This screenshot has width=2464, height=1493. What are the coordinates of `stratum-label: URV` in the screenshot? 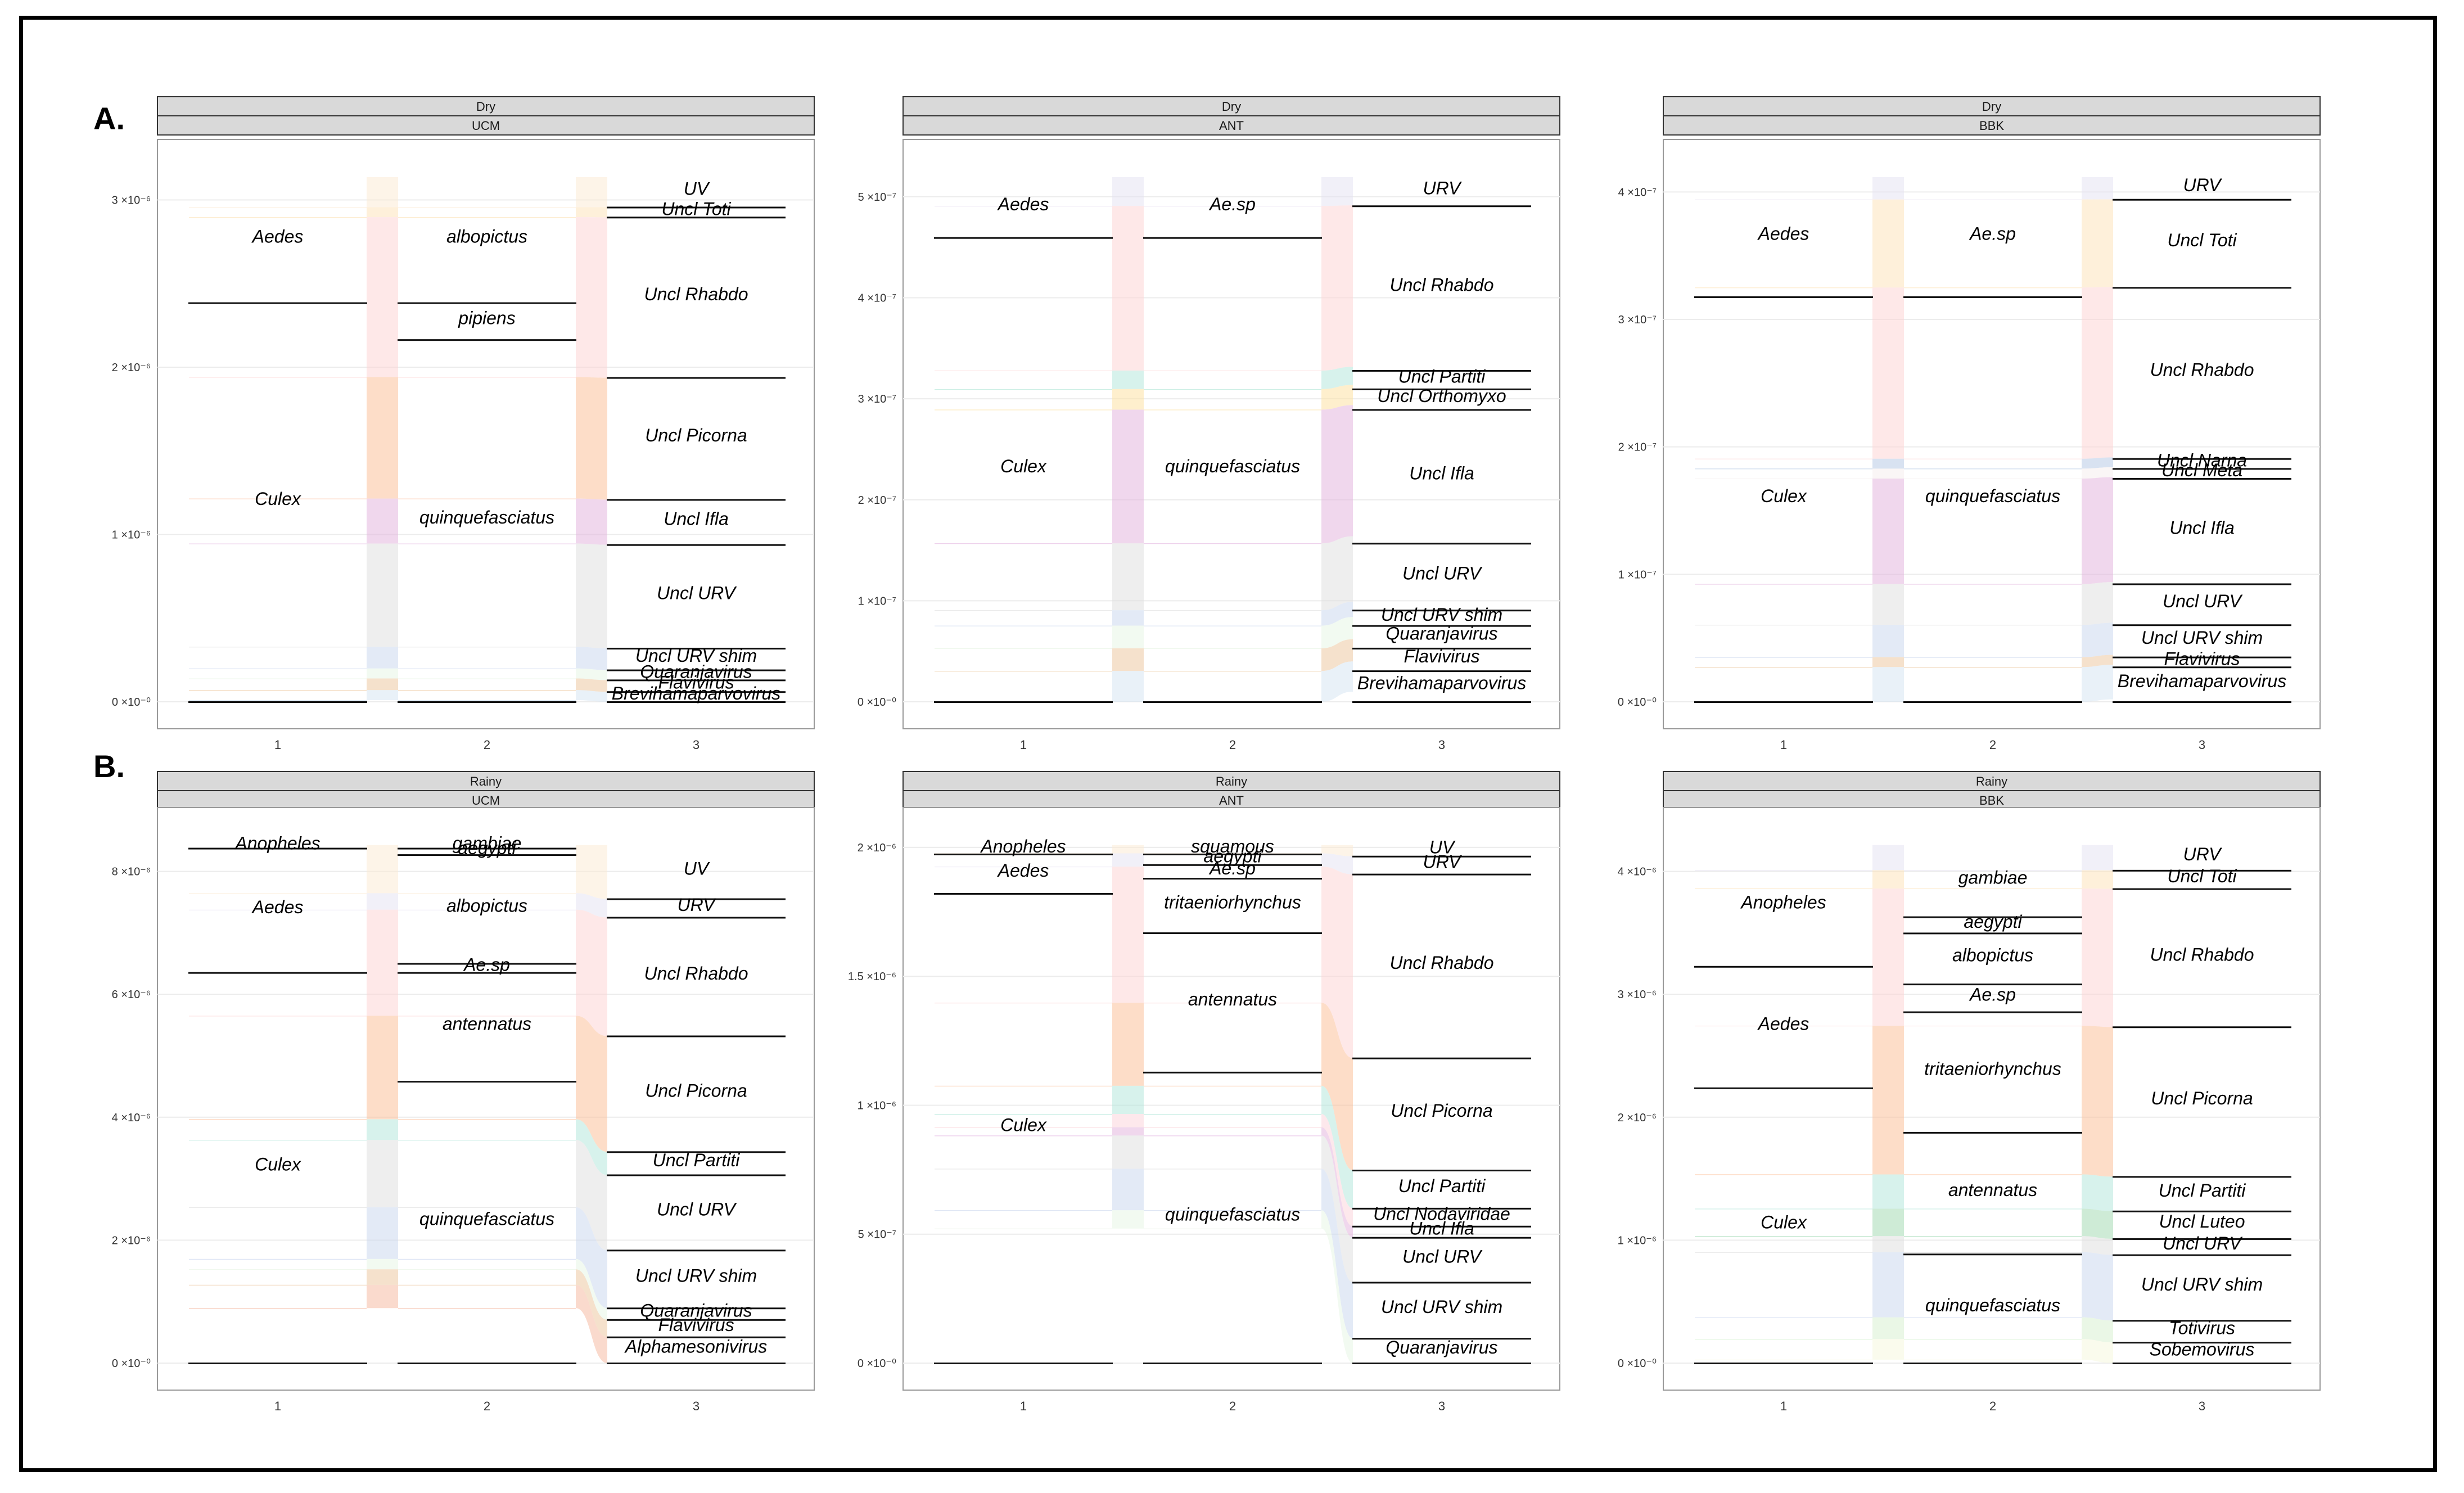 It's located at (2203, 854).